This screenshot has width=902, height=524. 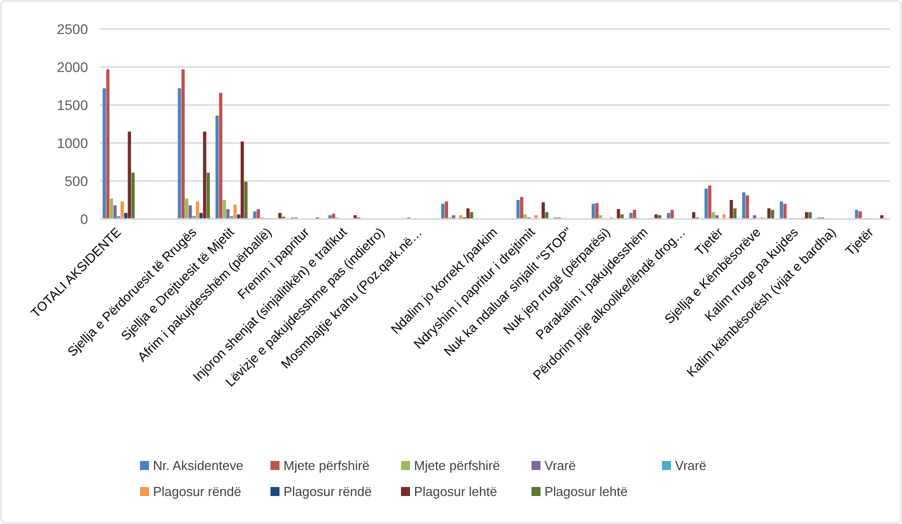 What do you see at coordinates (72, 104) in the screenshot?
I see `y-tick-label: 1500` at bounding box center [72, 104].